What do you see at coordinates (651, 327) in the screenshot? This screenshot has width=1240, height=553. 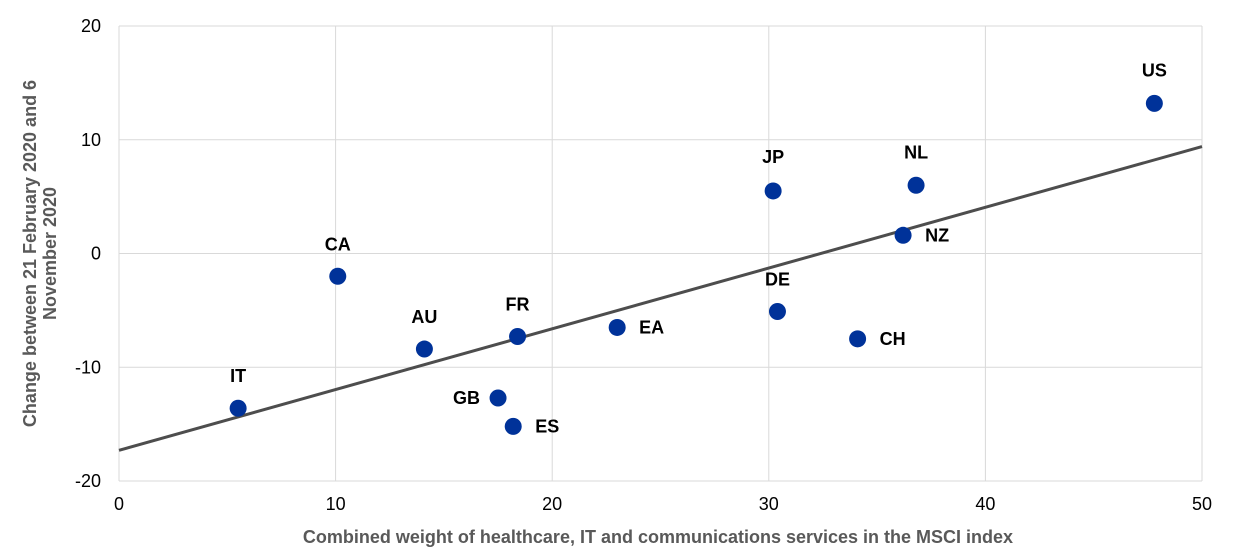 I see `point-label-ea: EA` at bounding box center [651, 327].